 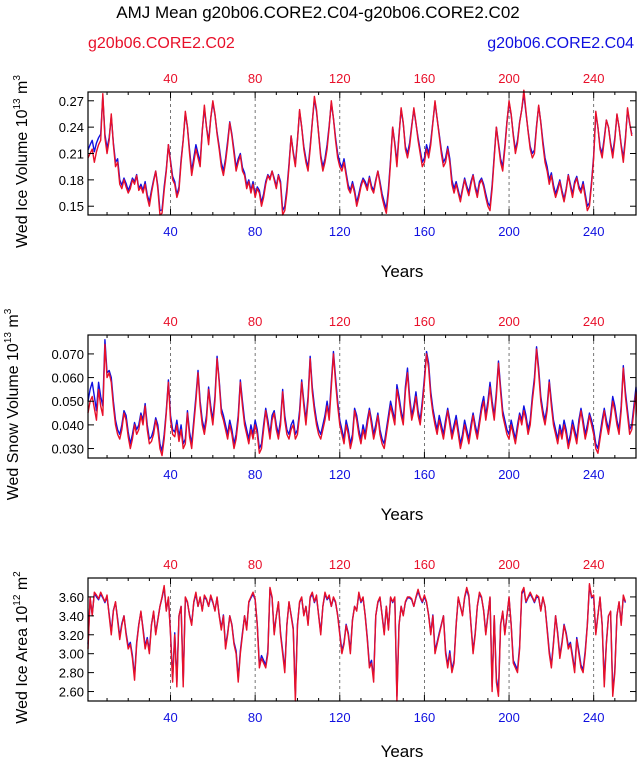 What do you see at coordinates (161, 43) in the screenshot?
I see `legend-red-label: g20b06.CORE2.C02` at bounding box center [161, 43].